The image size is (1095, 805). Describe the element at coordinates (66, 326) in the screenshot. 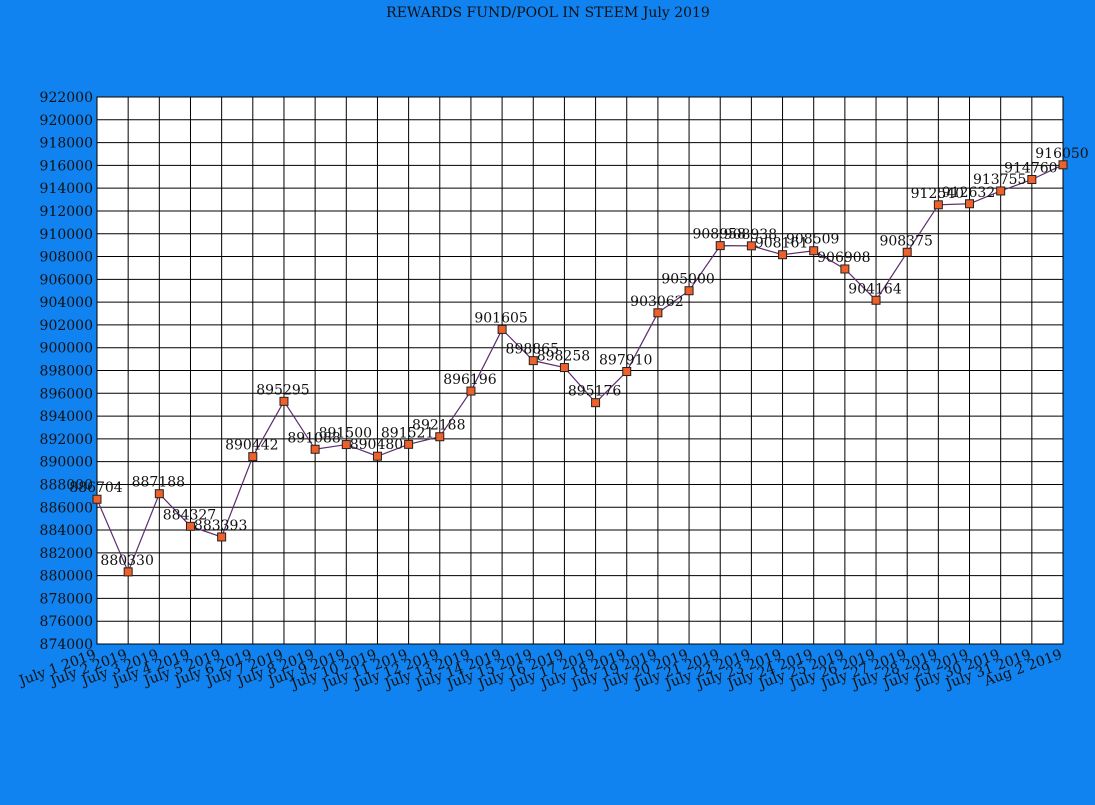

I see `y-tick-label: 902000` at that location.